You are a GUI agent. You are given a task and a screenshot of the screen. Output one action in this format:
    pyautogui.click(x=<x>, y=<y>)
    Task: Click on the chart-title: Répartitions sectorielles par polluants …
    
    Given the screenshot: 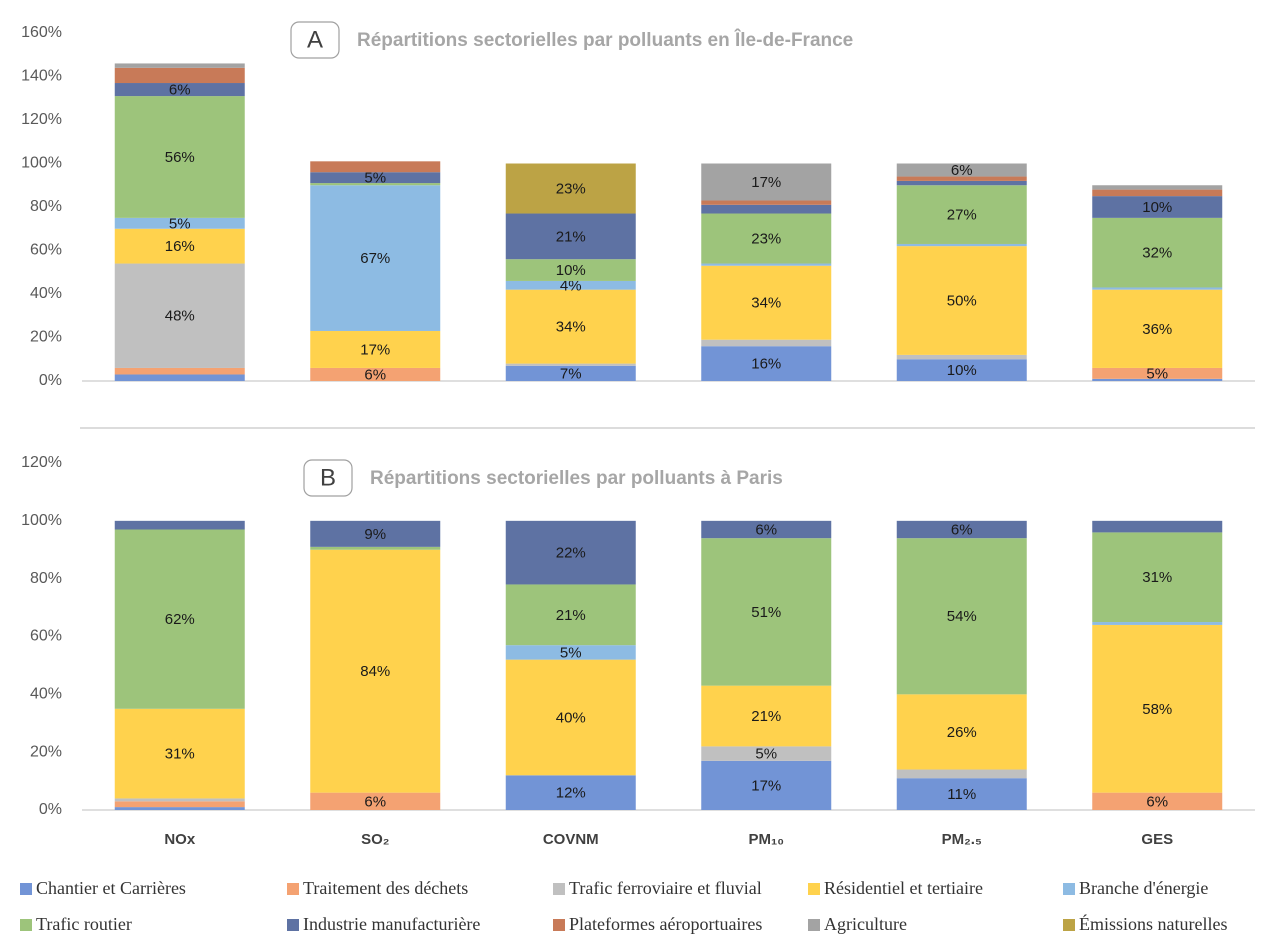 What is the action you would take?
    pyautogui.click(x=576, y=478)
    